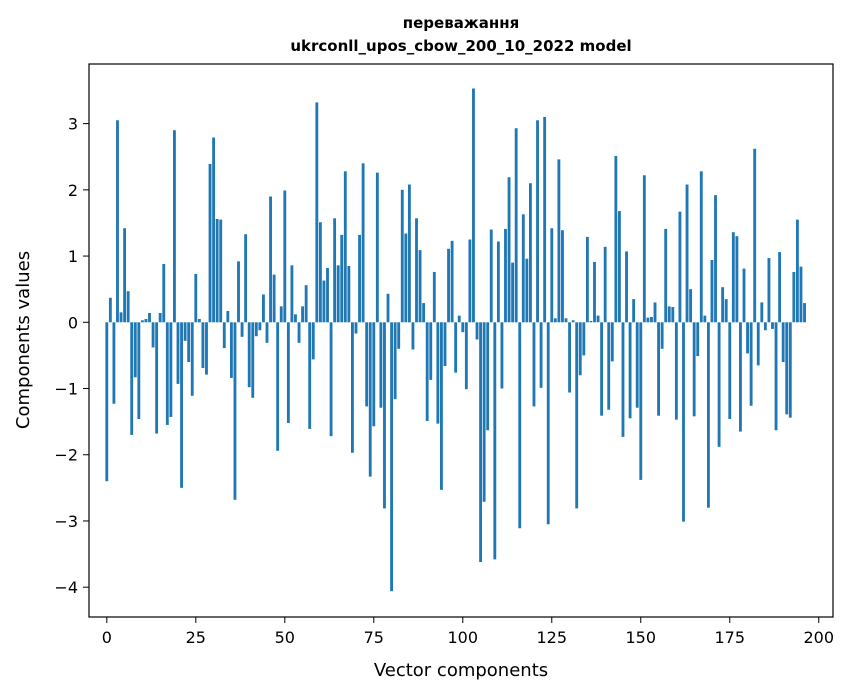  Describe the element at coordinates (66, 587) in the screenshot. I see `y-tick-label: −4` at that location.